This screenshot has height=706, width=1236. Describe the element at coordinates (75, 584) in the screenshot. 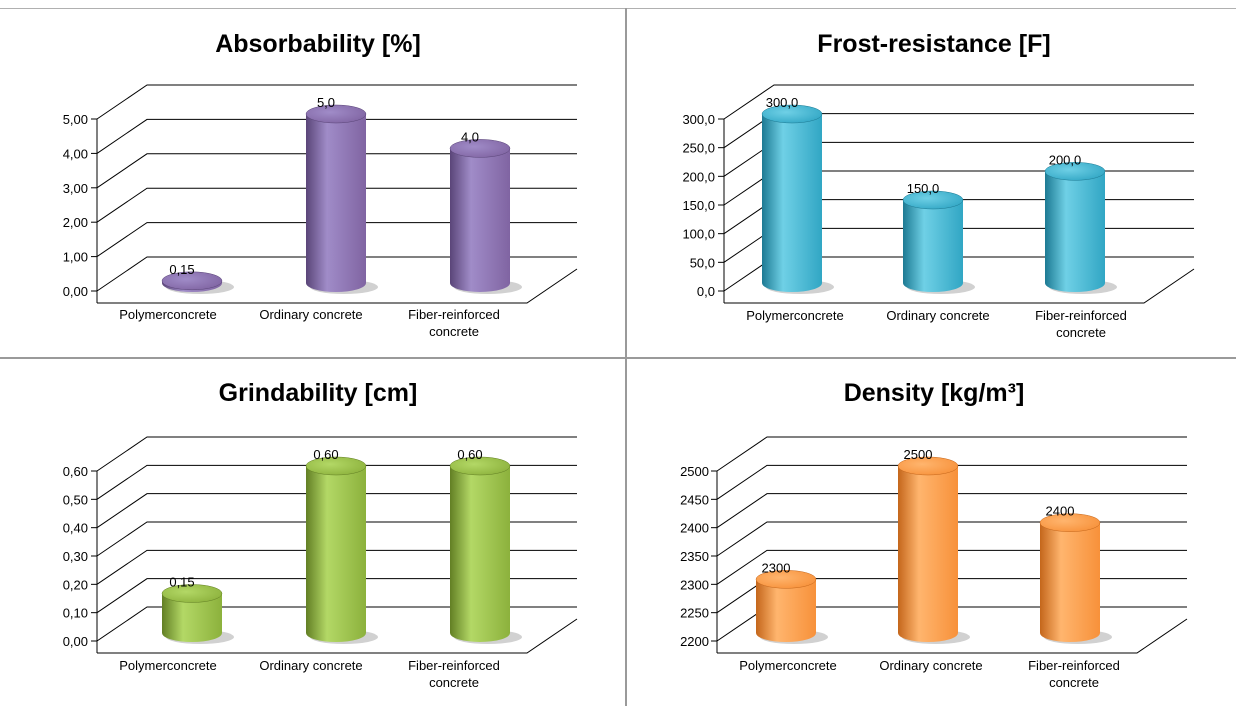

I see `y-tick-label: 0,20` at that location.